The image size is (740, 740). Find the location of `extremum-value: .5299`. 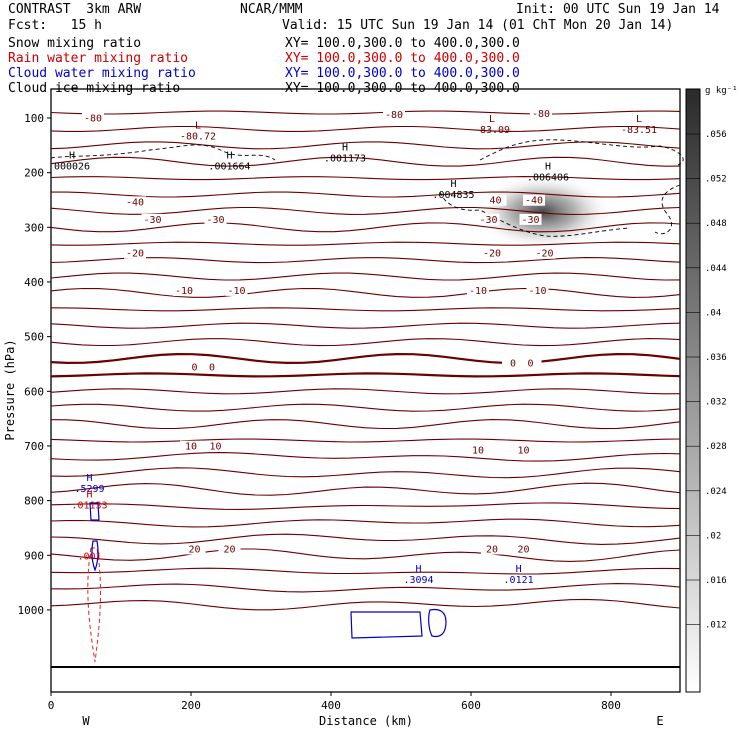

extremum-value: .5299 is located at coordinates (89, 489).